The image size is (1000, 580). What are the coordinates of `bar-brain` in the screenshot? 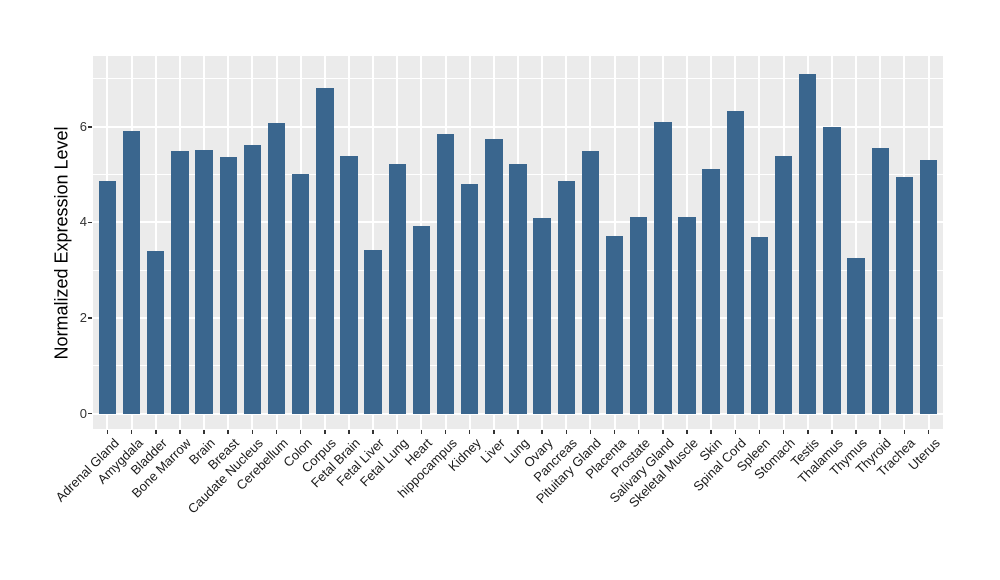 It's located at (204, 281).